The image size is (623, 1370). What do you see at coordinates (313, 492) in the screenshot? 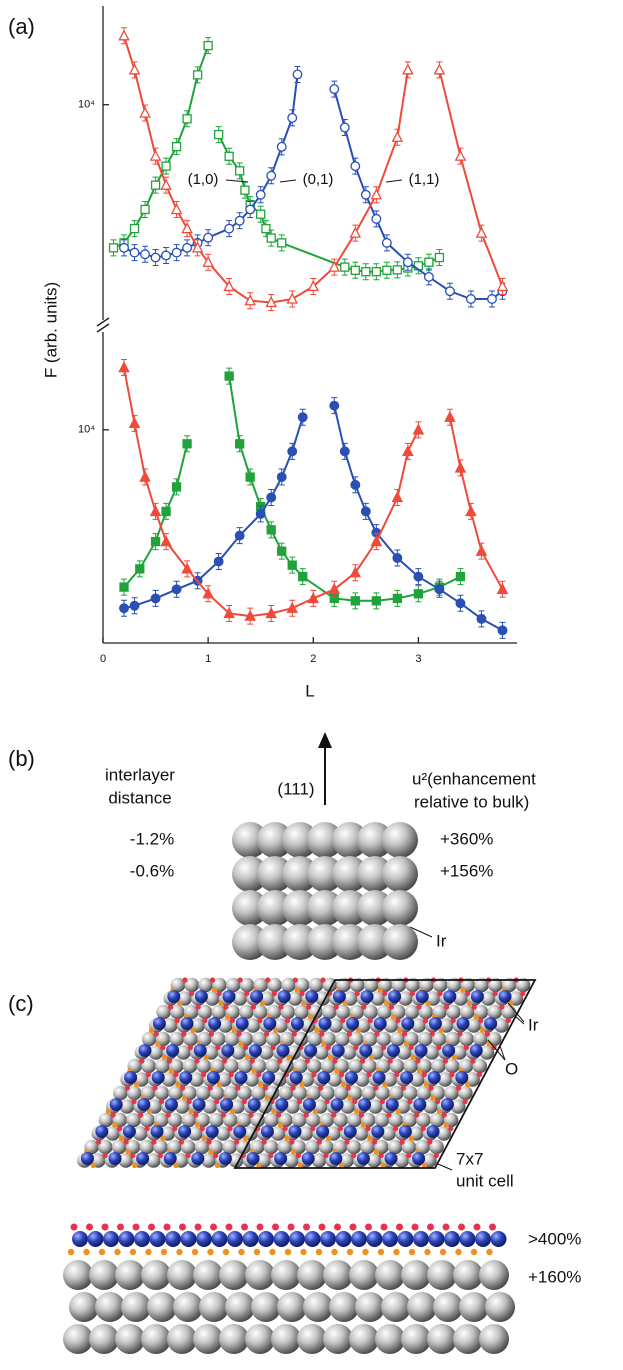
I see `fit-line` at bounding box center [313, 492].